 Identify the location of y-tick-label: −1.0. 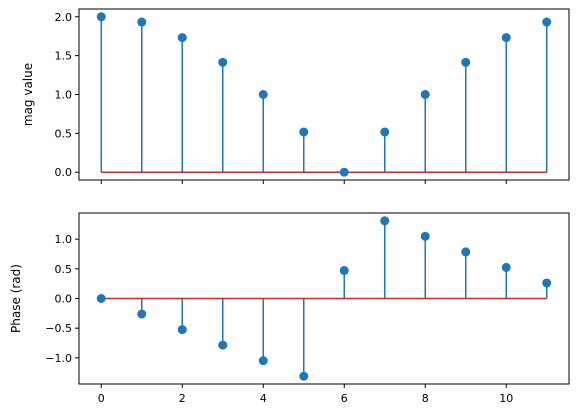
(58, 358).